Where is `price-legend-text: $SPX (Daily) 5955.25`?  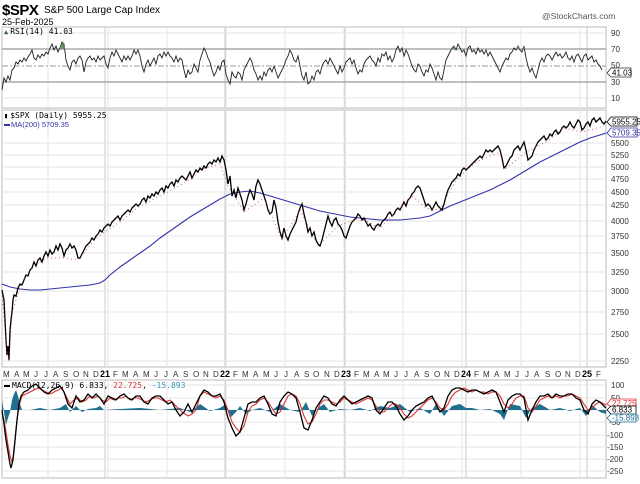 price-legend-text: $SPX (Daily) 5955.25 is located at coordinates (58, 115).